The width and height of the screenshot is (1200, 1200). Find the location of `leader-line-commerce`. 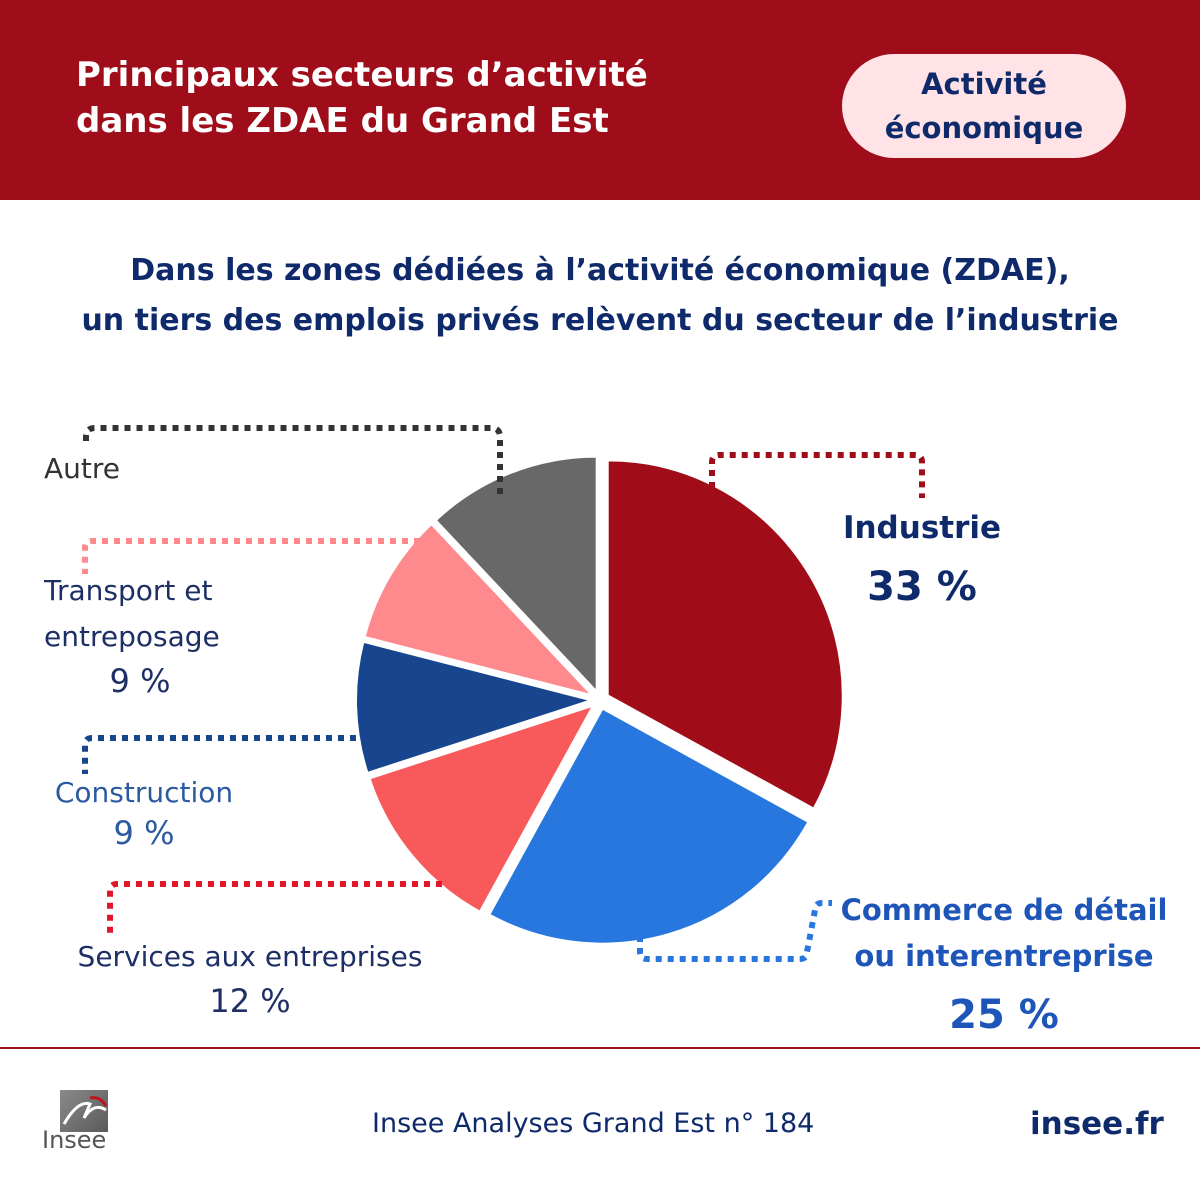

leader-line-commerce is located at coordinates (734, 931).